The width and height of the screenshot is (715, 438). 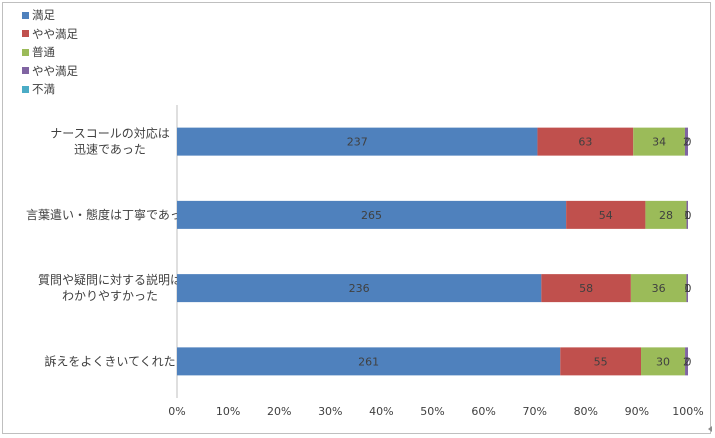 I want to click on x-tick-label: 70%, so click(x=534, y=411).